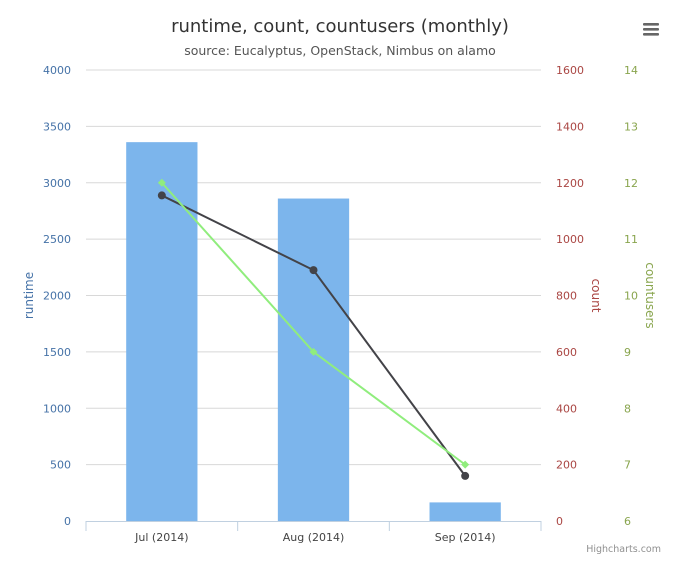 The image size is (680, 566). What do you see at coordinates (67, 521) in the screenshot?
I see `y-tick-label-runtime: 0` at bounding box center [67, 521].